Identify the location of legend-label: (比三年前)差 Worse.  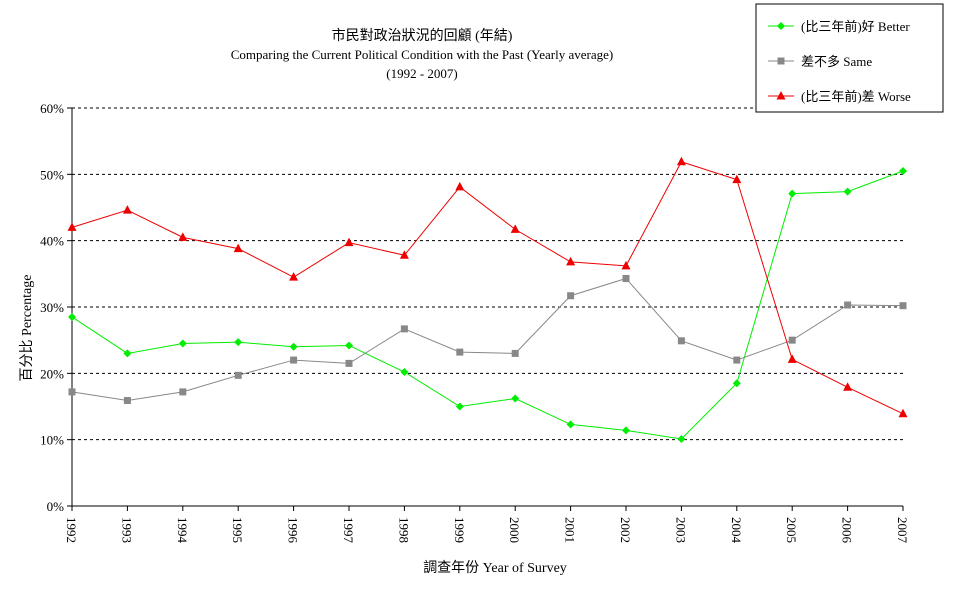
(856, 96).